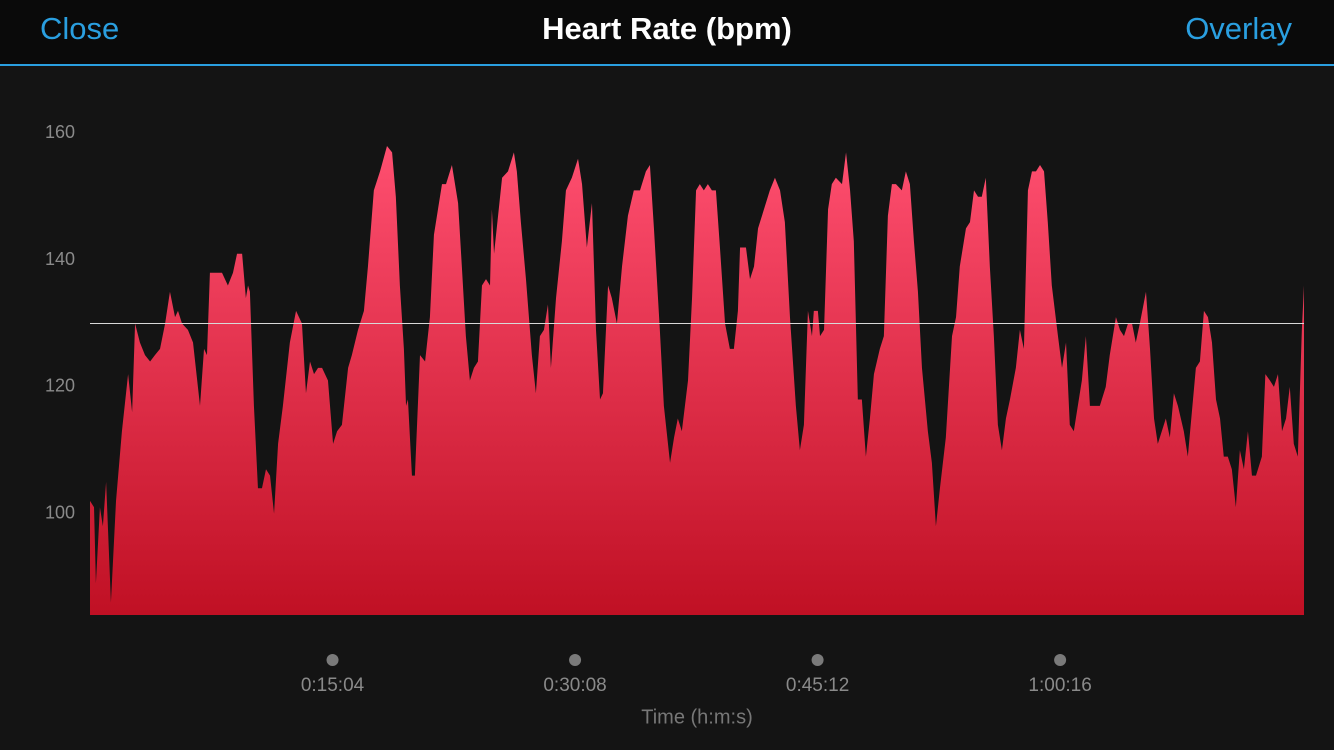 This screenshot has height=750, width=1334. Describe the element at coordinates (1059, 685) in the screenshot. I see `x-tick-label: 1:00:16` at that location.